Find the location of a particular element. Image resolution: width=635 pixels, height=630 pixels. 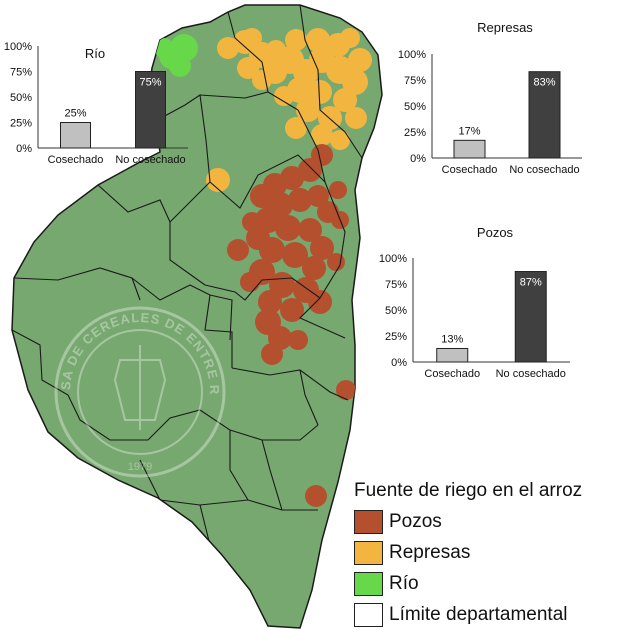

rio-irrigation-areas is located at coordinates (176, 55).